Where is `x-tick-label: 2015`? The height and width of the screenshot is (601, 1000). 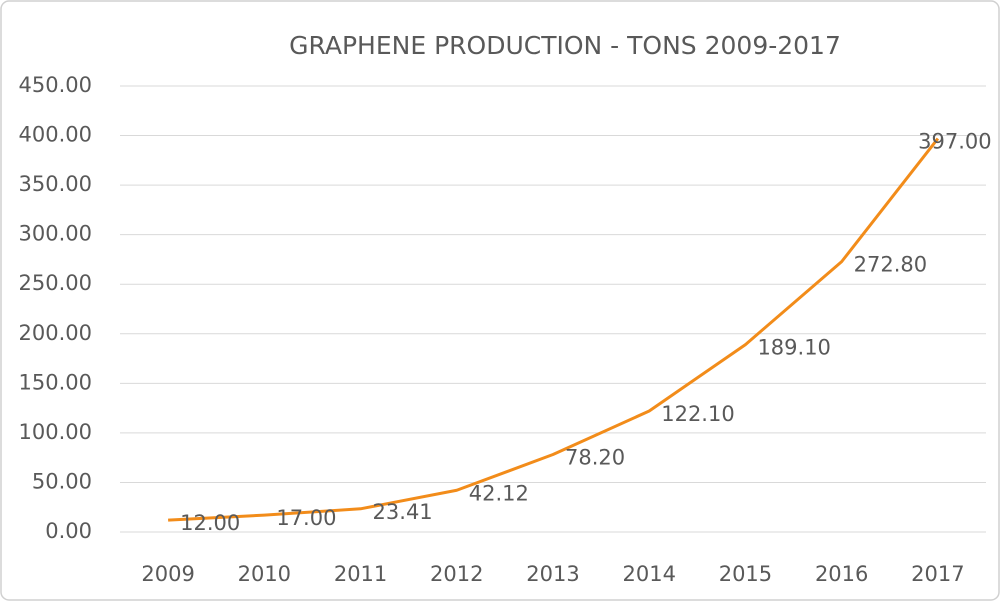 x-tick-label: 2015 is located at coordinates (745, 574).